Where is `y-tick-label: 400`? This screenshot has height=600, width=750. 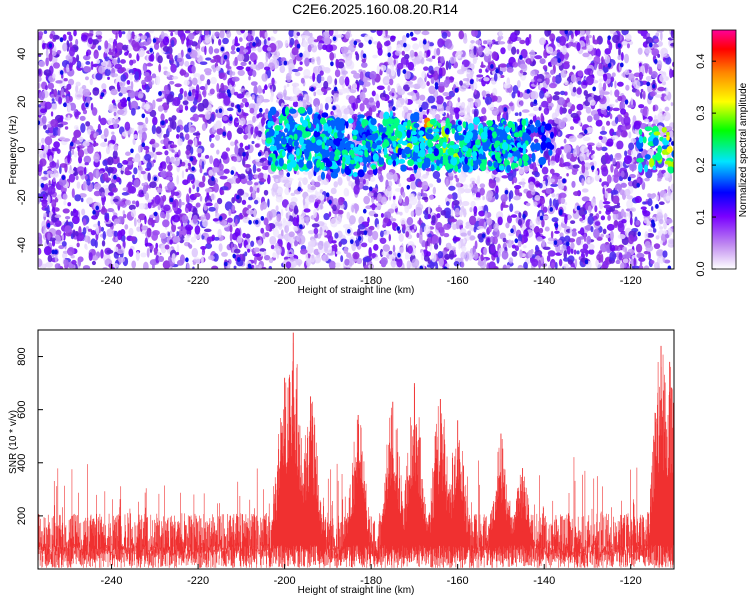 y-tick-label: 400 is located at coordinates (22, 463).